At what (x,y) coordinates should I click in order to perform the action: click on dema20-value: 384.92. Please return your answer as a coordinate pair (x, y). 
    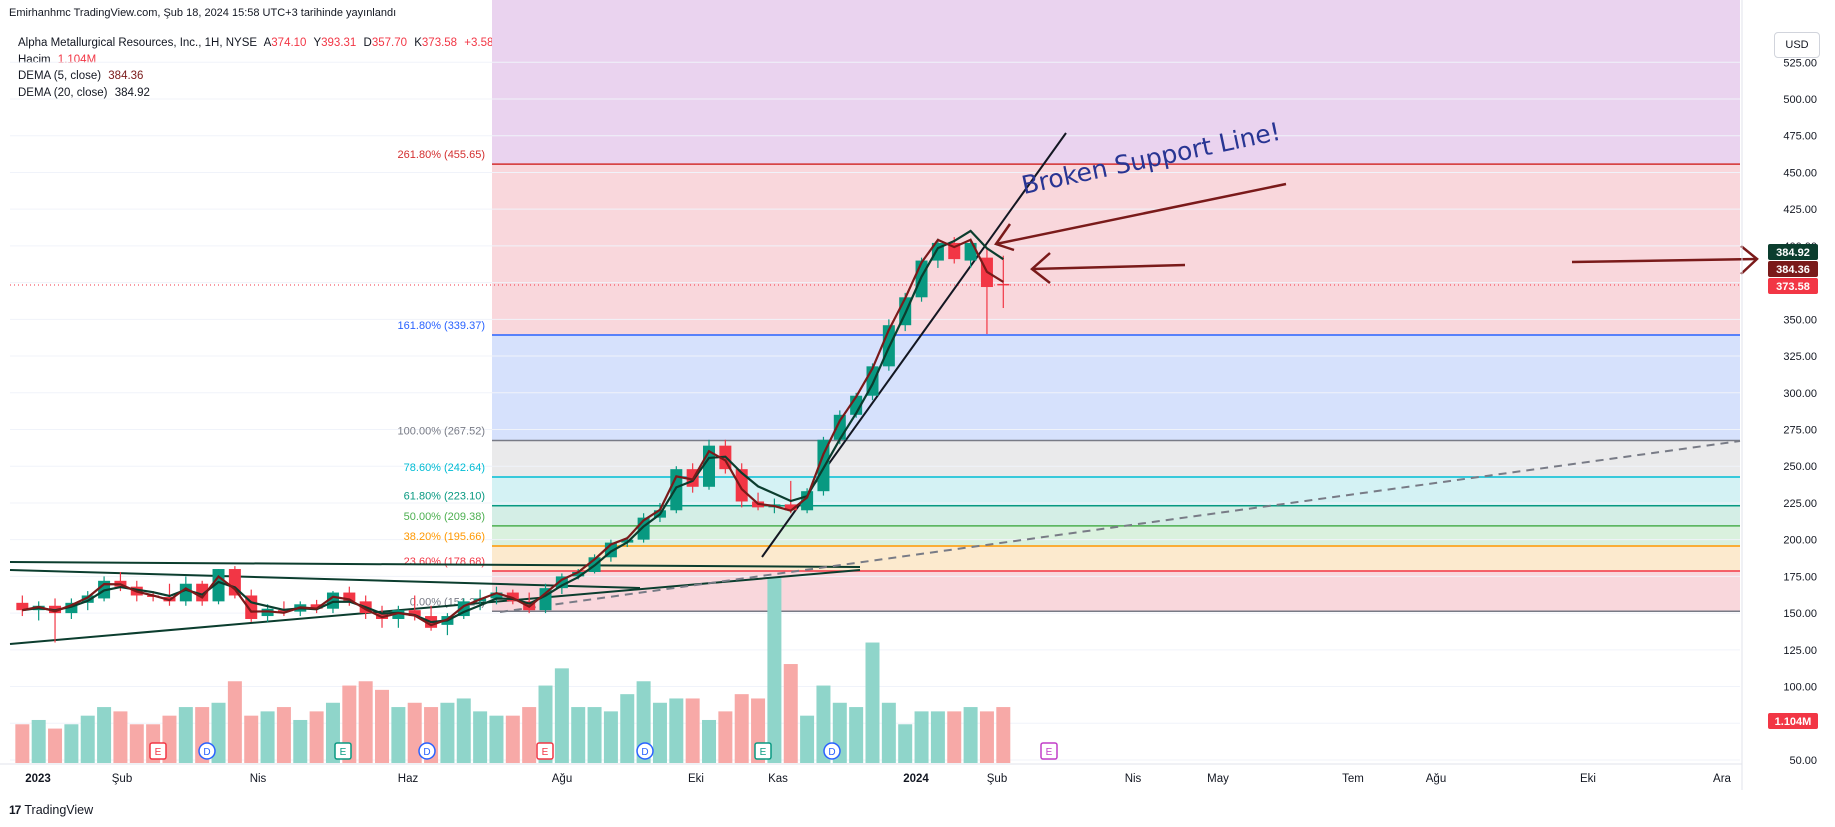
    Looking at the image, I should click on (132, 92).